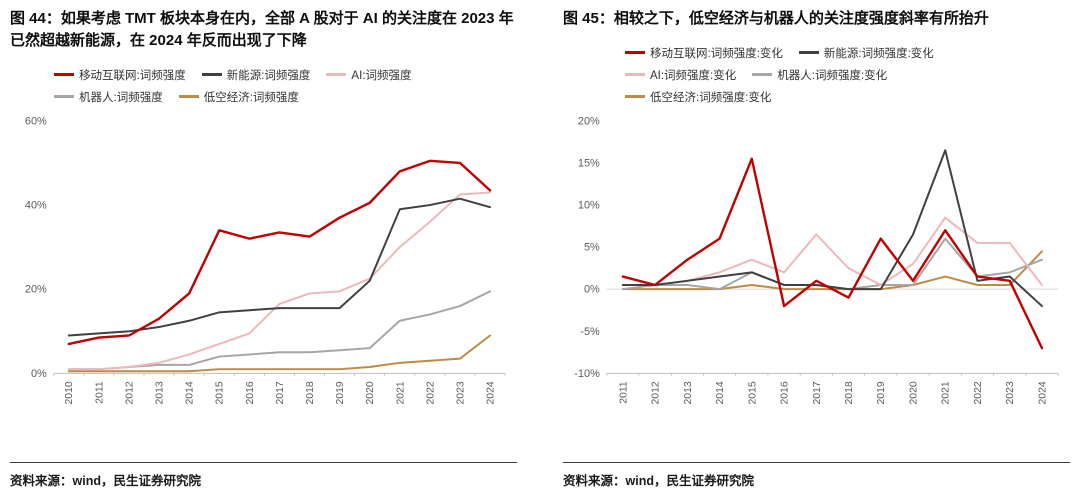  Describe the element at coordinates (776, 18) in the screenshot. I see `figure-45-title: 图 45：相较之下，低空经济与机器人的关注度强度斜率有所抬升` at that location.